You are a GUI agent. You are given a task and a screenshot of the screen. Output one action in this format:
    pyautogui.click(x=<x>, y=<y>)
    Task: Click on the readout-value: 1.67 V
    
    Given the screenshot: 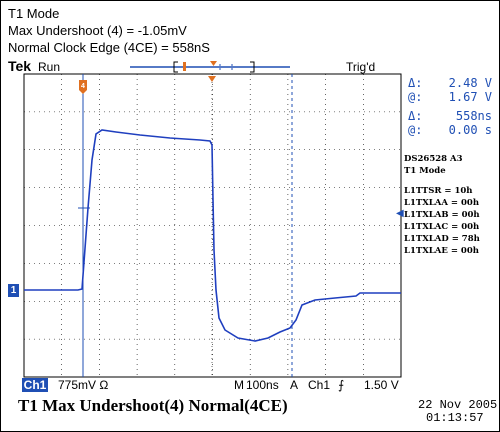 What is the action you would take?
    pyautogui.click(x=470, y=97)
    